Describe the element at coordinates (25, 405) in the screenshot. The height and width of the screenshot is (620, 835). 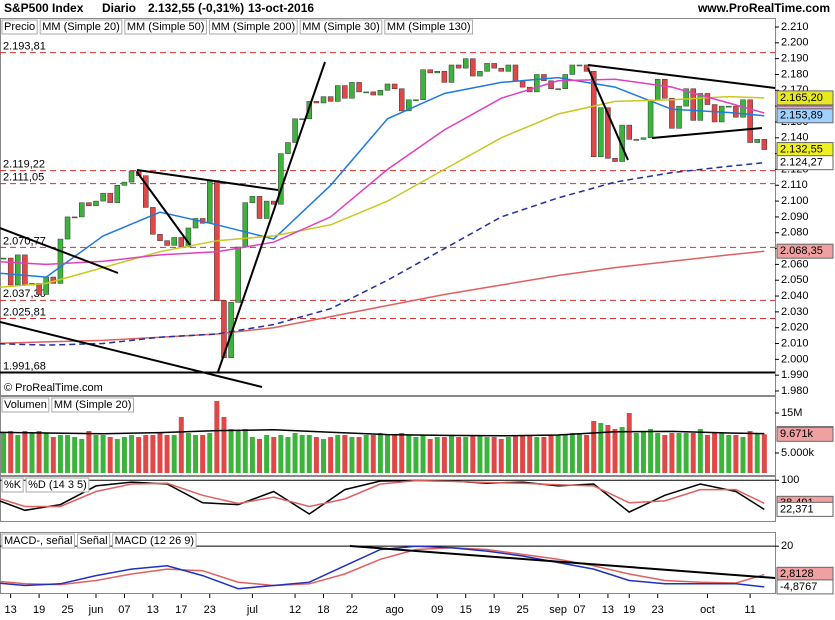
I see `legend-entry: Volumen` at that location.